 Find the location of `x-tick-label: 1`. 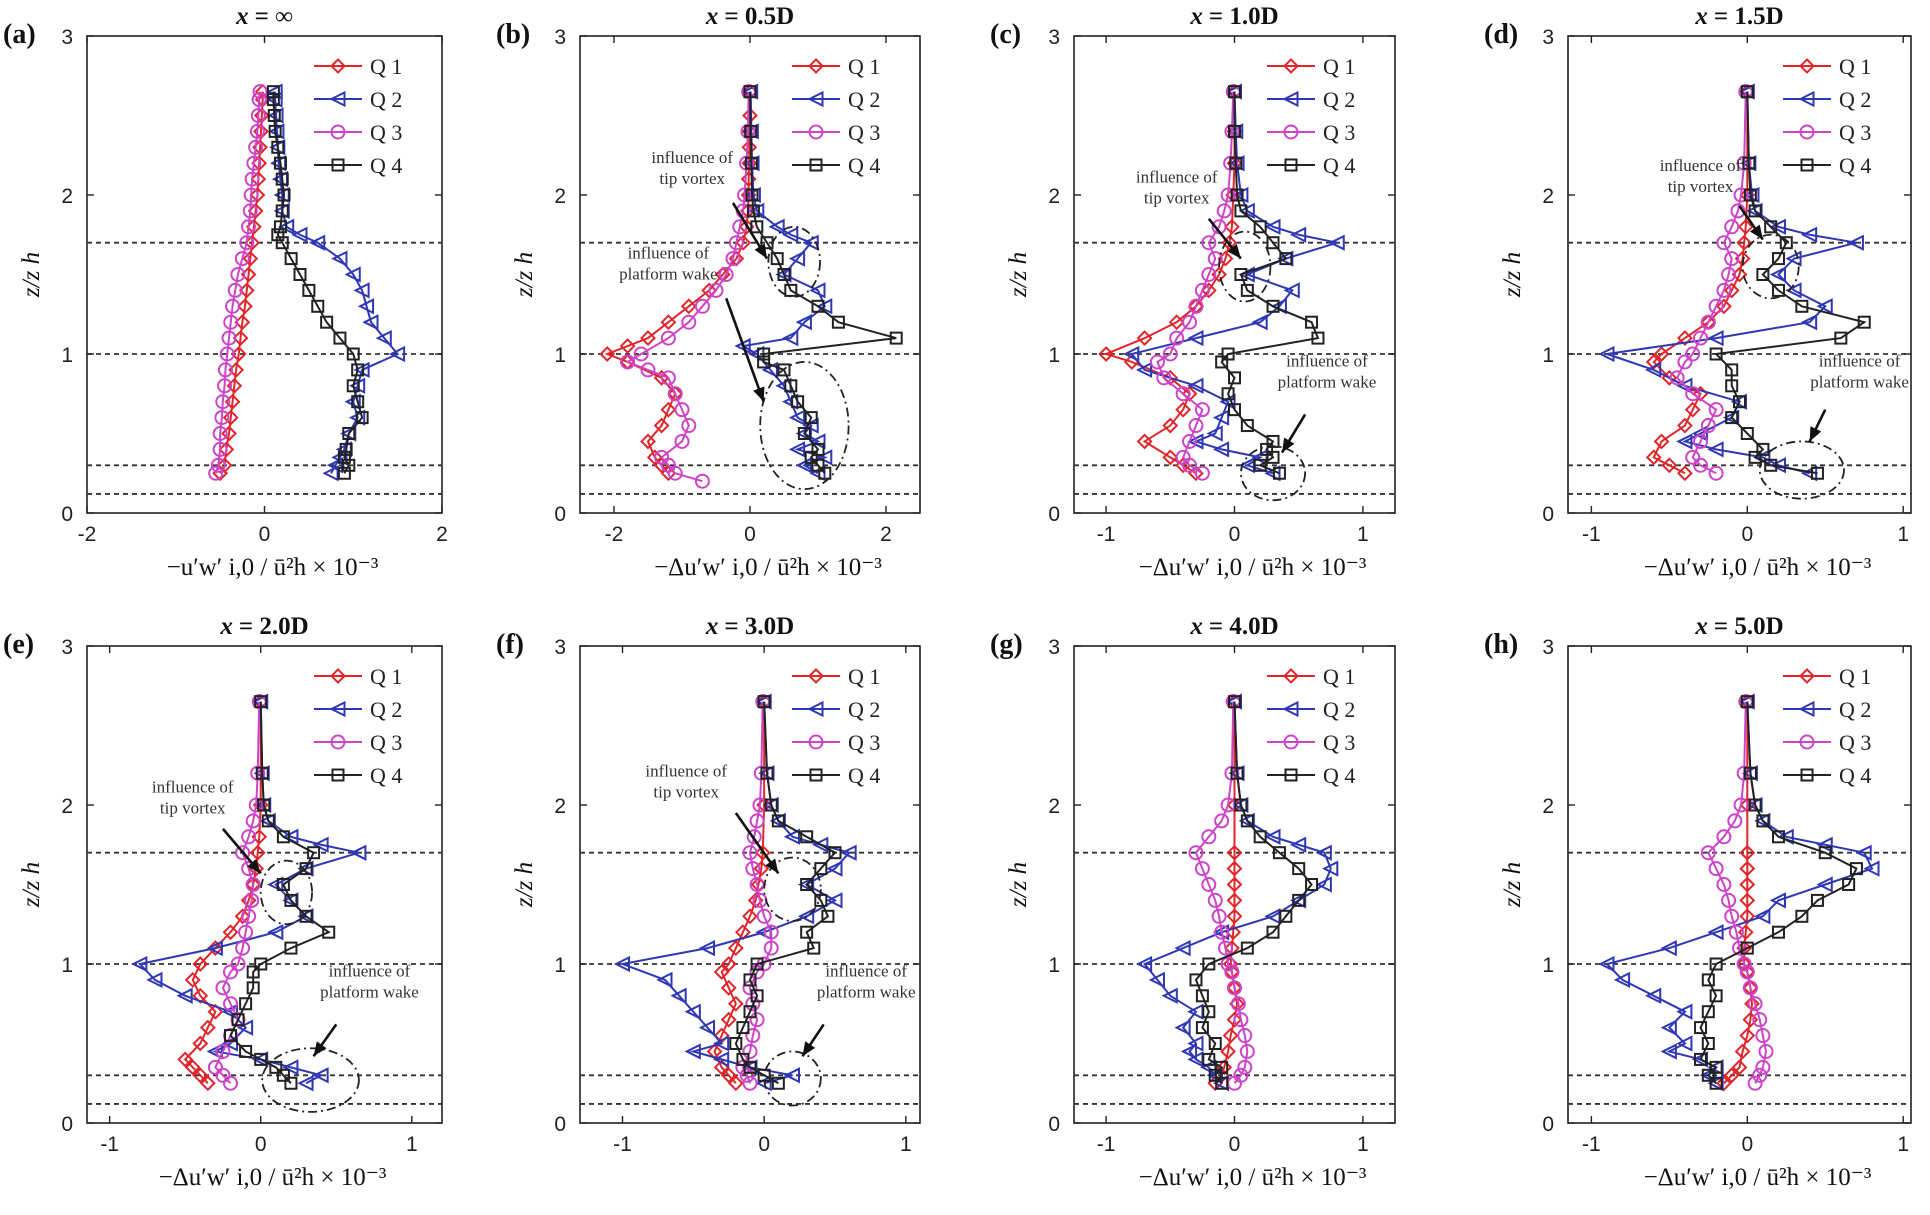

x-tick-label: 1 is located at coordinates (1363, 534).